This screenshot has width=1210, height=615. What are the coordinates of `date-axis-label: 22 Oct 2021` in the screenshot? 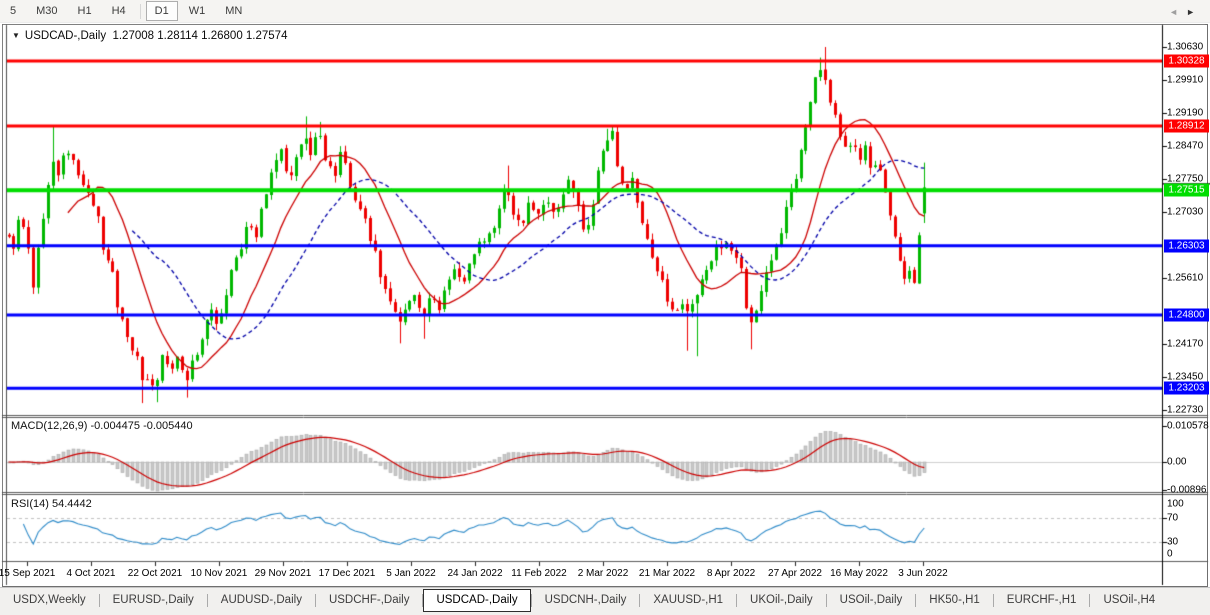 It's located at (155, 573).